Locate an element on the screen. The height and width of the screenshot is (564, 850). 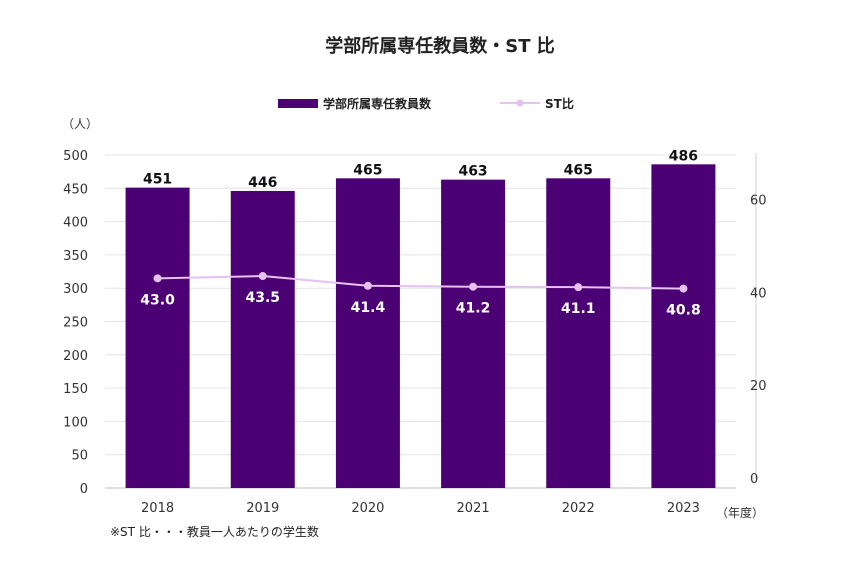
y-left-tick-label: 50 is located at coordinates (79, 456).